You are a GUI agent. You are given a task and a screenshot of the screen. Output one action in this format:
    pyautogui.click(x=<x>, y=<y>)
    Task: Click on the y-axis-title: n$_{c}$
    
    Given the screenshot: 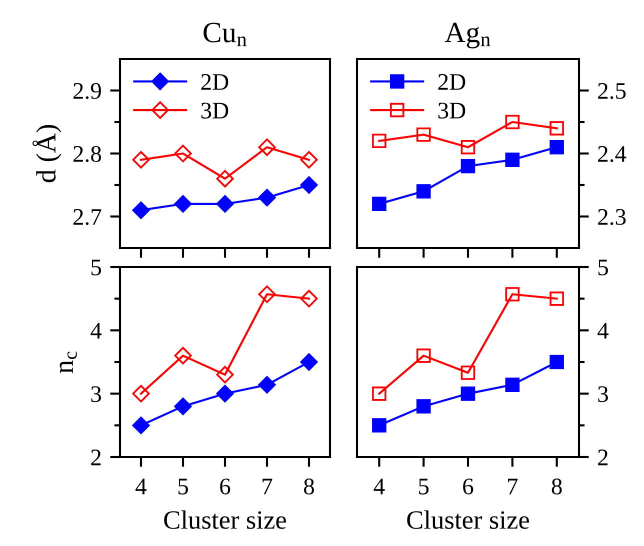 What is the action you would take?
    pyautogui.click(x=68, y=363)
    